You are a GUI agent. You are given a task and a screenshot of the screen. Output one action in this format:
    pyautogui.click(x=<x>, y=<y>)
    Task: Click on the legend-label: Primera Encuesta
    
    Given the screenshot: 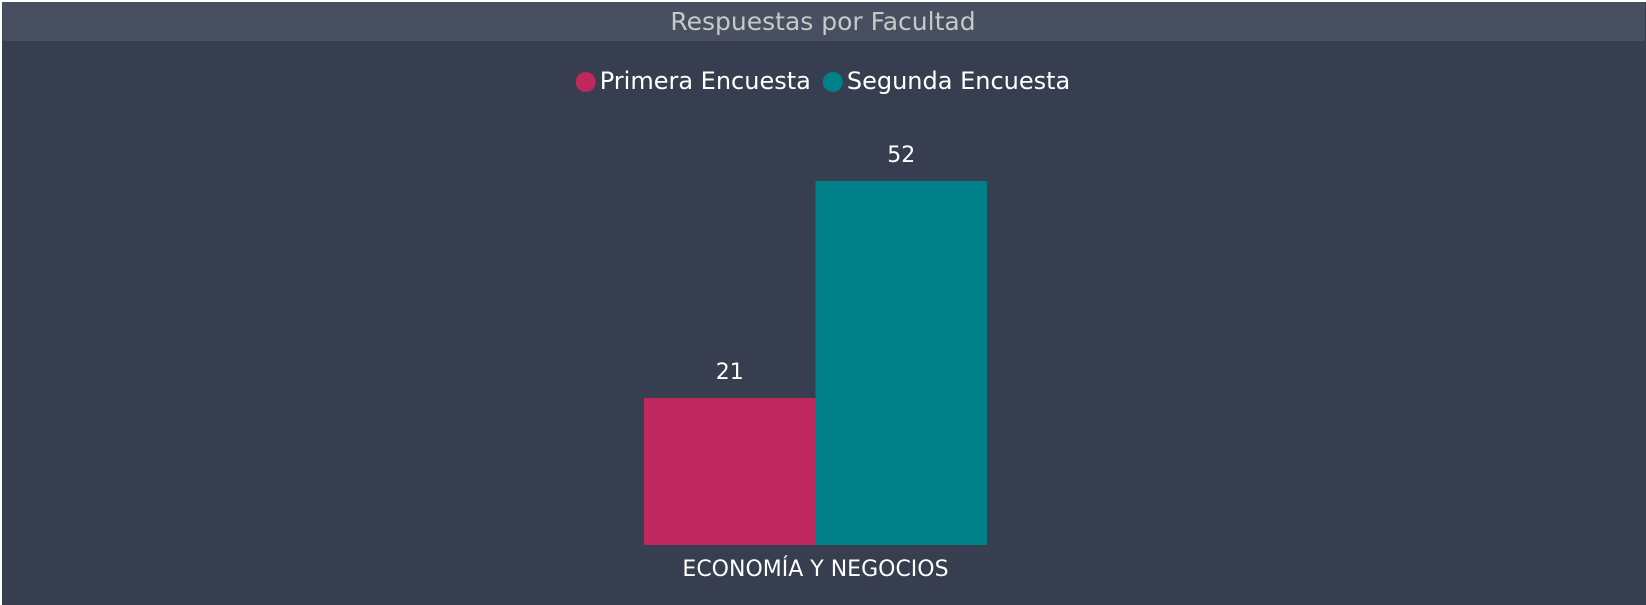 What is the action you would take?
    pyautogui.click(x=705, y=81)
    